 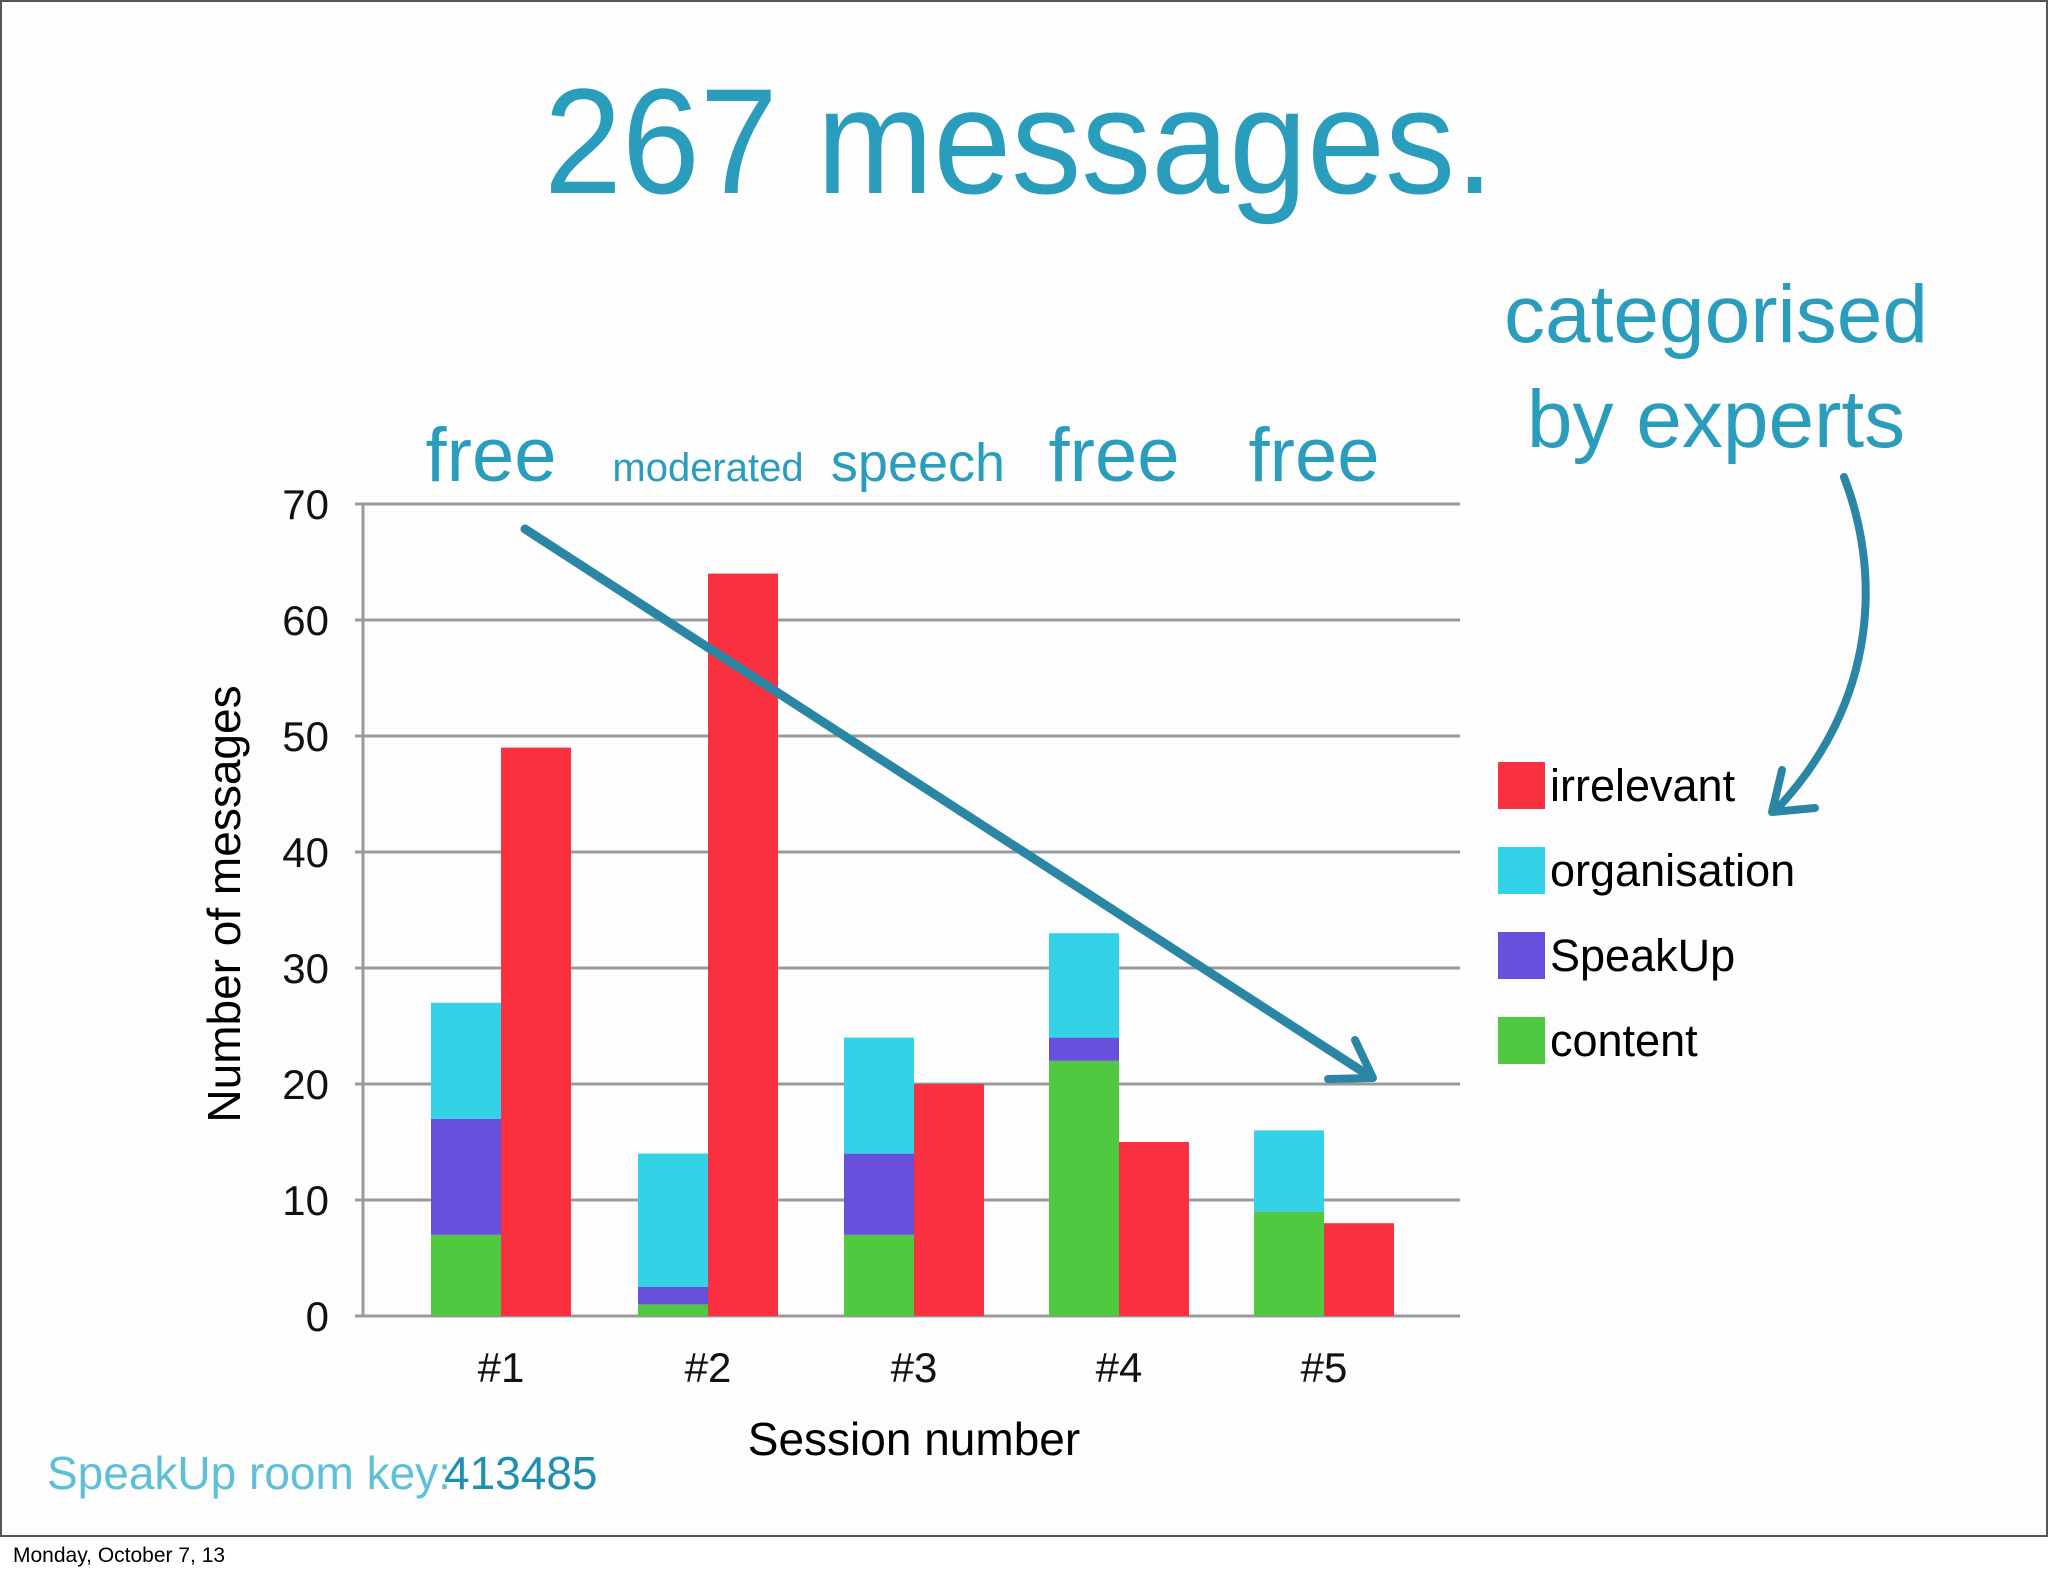 What do you see at coordinates (1672, 870) in the screenshot?
I see `legend-label: organisation` at bounding box center [1672, 870].